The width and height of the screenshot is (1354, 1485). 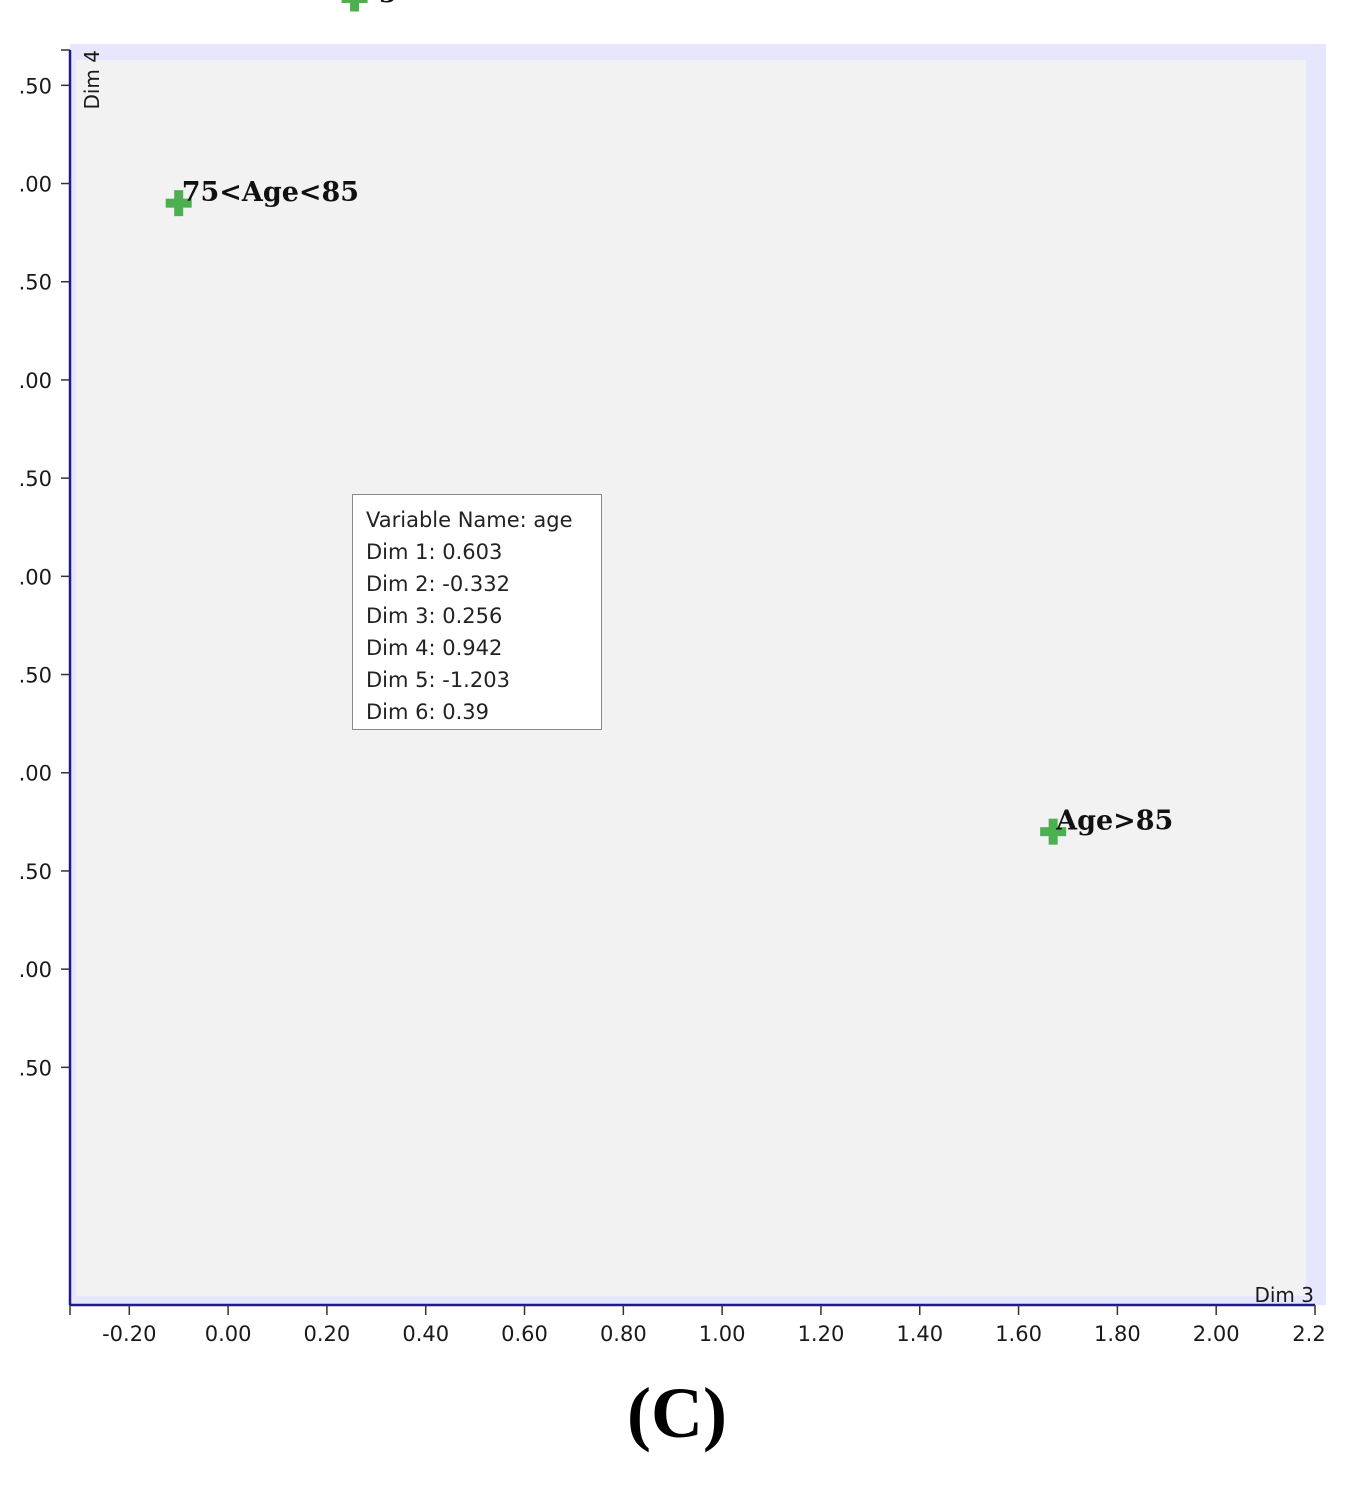 What do you see at coordinates (438, 584) in the screenshot?
I see `tooltip-line: Dim 2: -0.332` at bounding box center [438, 584].